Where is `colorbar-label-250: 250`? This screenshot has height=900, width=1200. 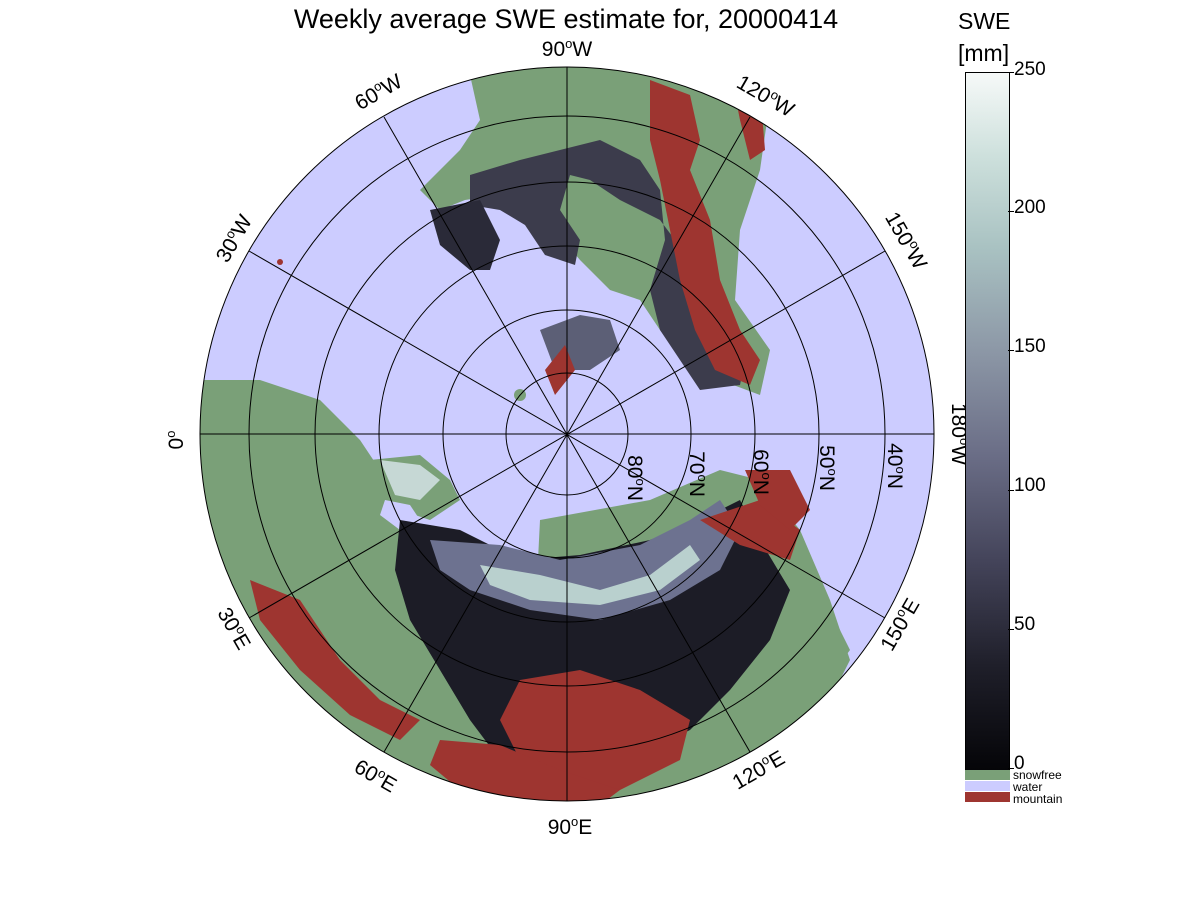 colorbar-label-250: 250 is located at coordinates (1030, 69).